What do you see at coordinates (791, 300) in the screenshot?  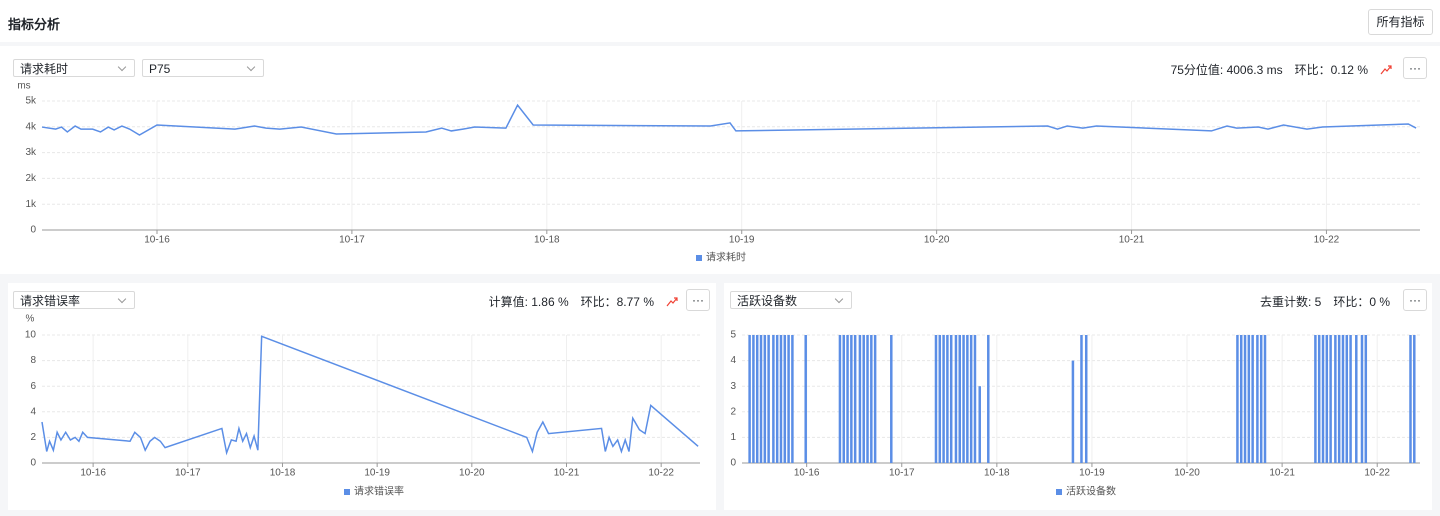 I see `metric-select: 活跃设备数` at bounding box center [791, 300].